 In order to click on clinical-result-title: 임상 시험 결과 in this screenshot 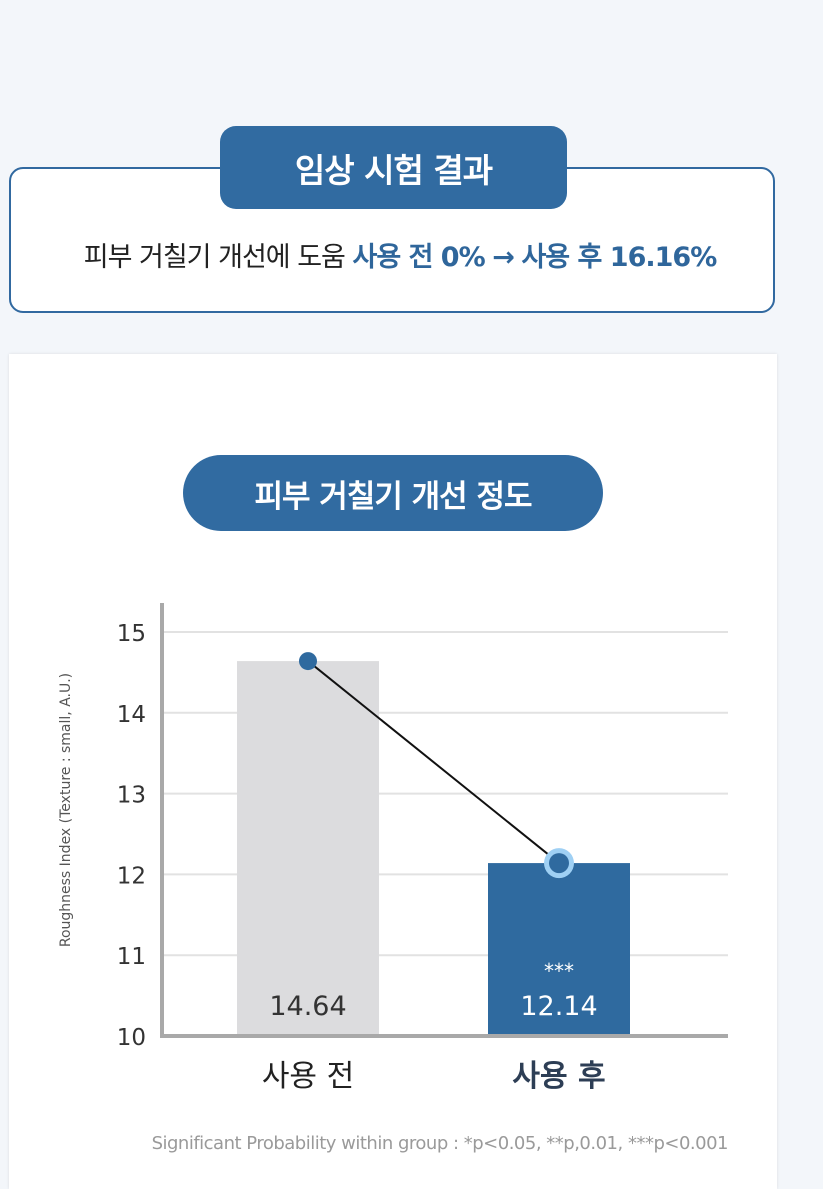, I will do `click(393, 167)`.